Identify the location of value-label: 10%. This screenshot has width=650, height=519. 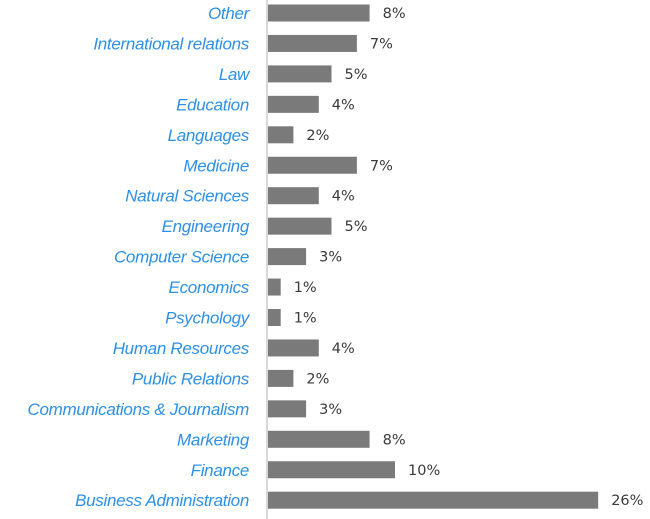
(424, 471).